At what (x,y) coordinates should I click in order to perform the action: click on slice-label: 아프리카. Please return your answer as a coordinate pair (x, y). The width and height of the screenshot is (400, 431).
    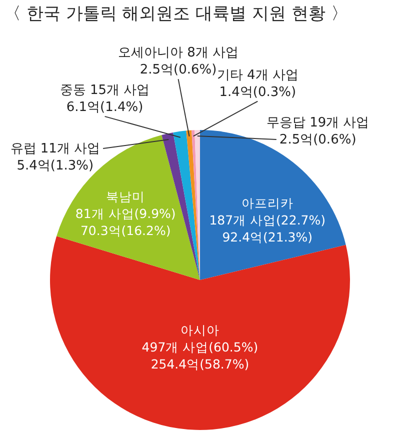
    Looking at the image, I should click on (267, 202).